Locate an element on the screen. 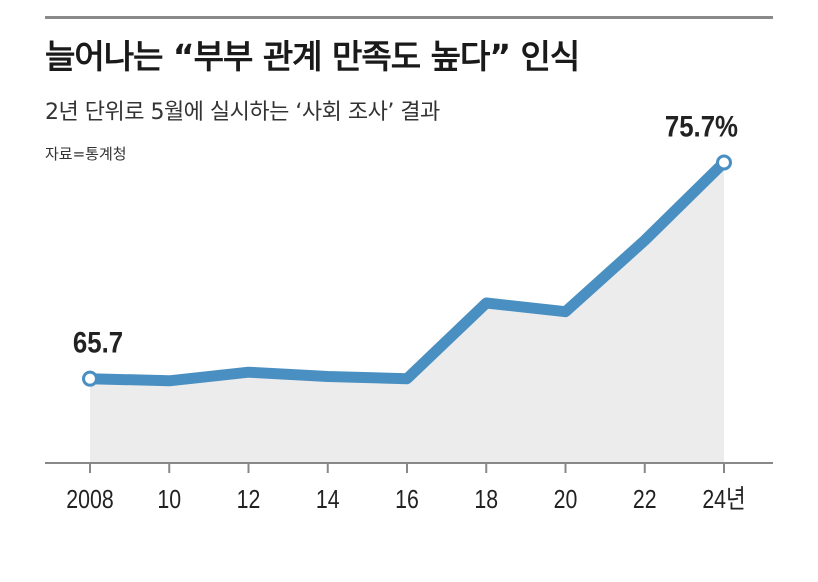 The height and width of the screenshot is (582, 818). x-tick-label: 16 is located at coordinates (407, 500).